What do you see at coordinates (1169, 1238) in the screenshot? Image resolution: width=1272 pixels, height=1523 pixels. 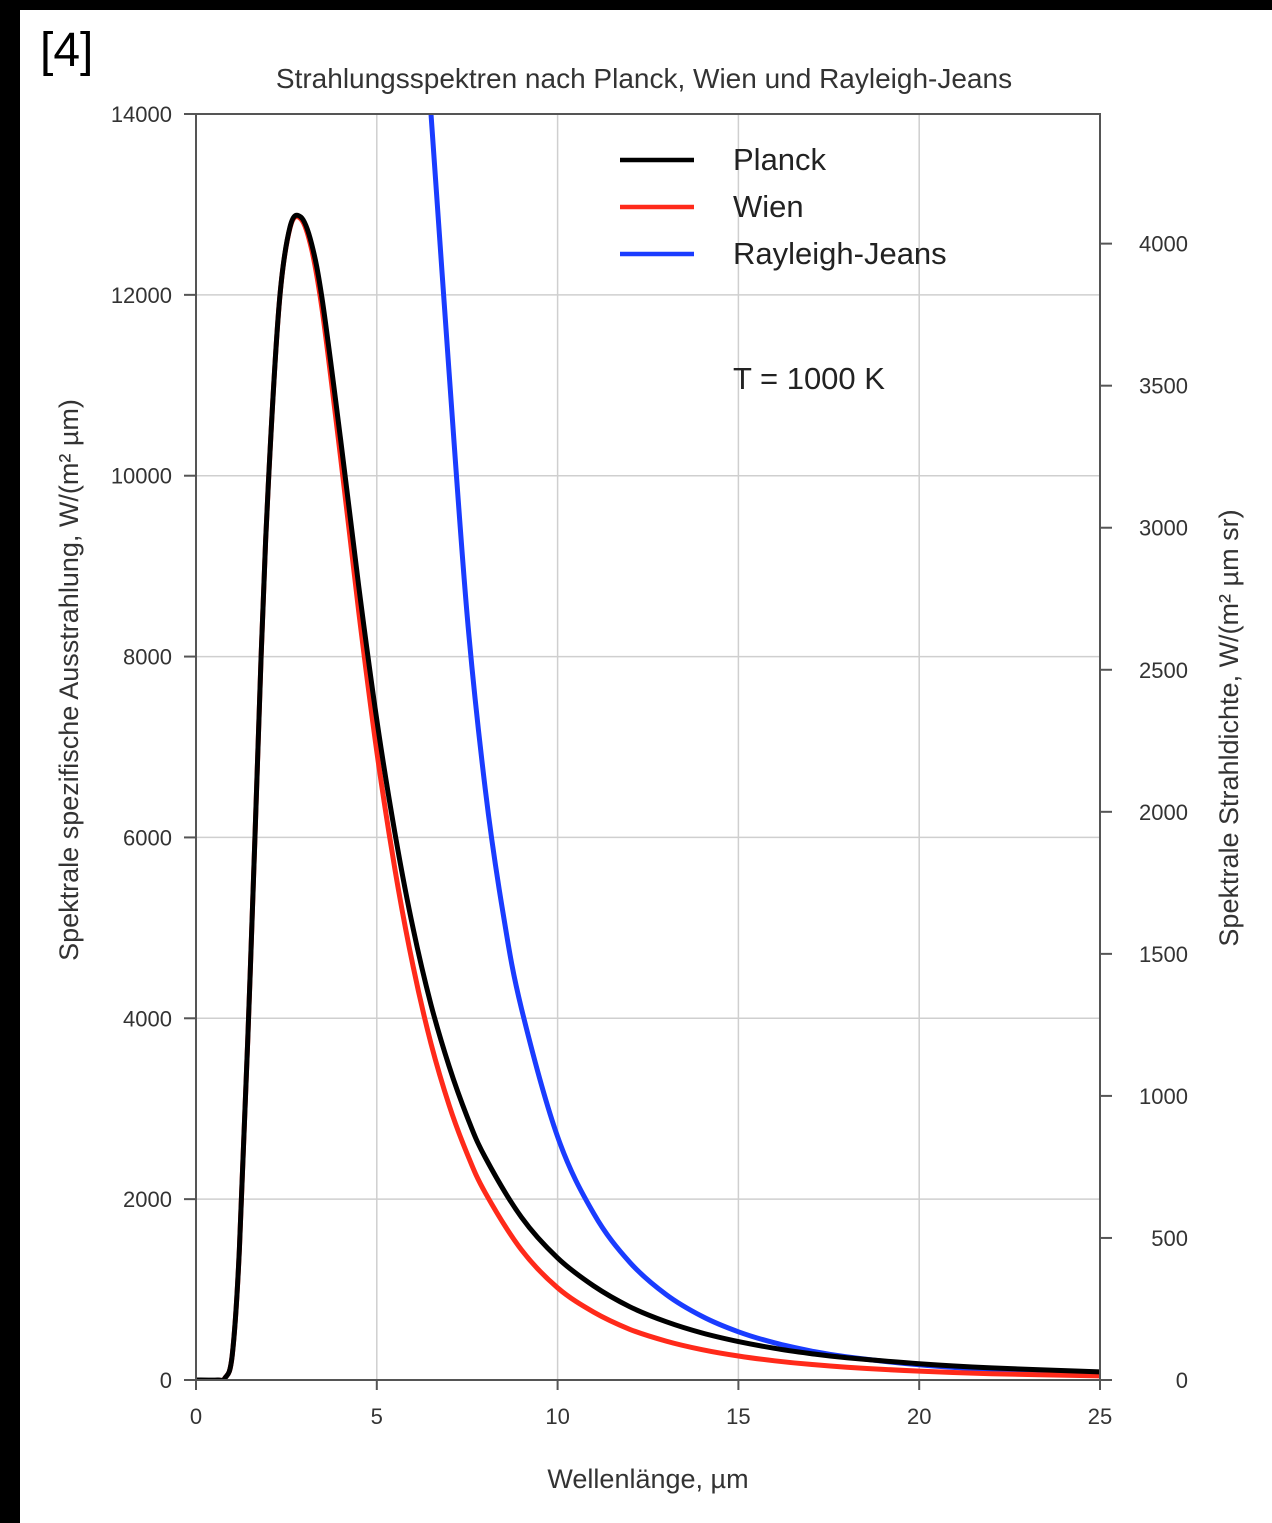 I see `y-right-tick-label: 500` at bounding box center [1169, 1238].